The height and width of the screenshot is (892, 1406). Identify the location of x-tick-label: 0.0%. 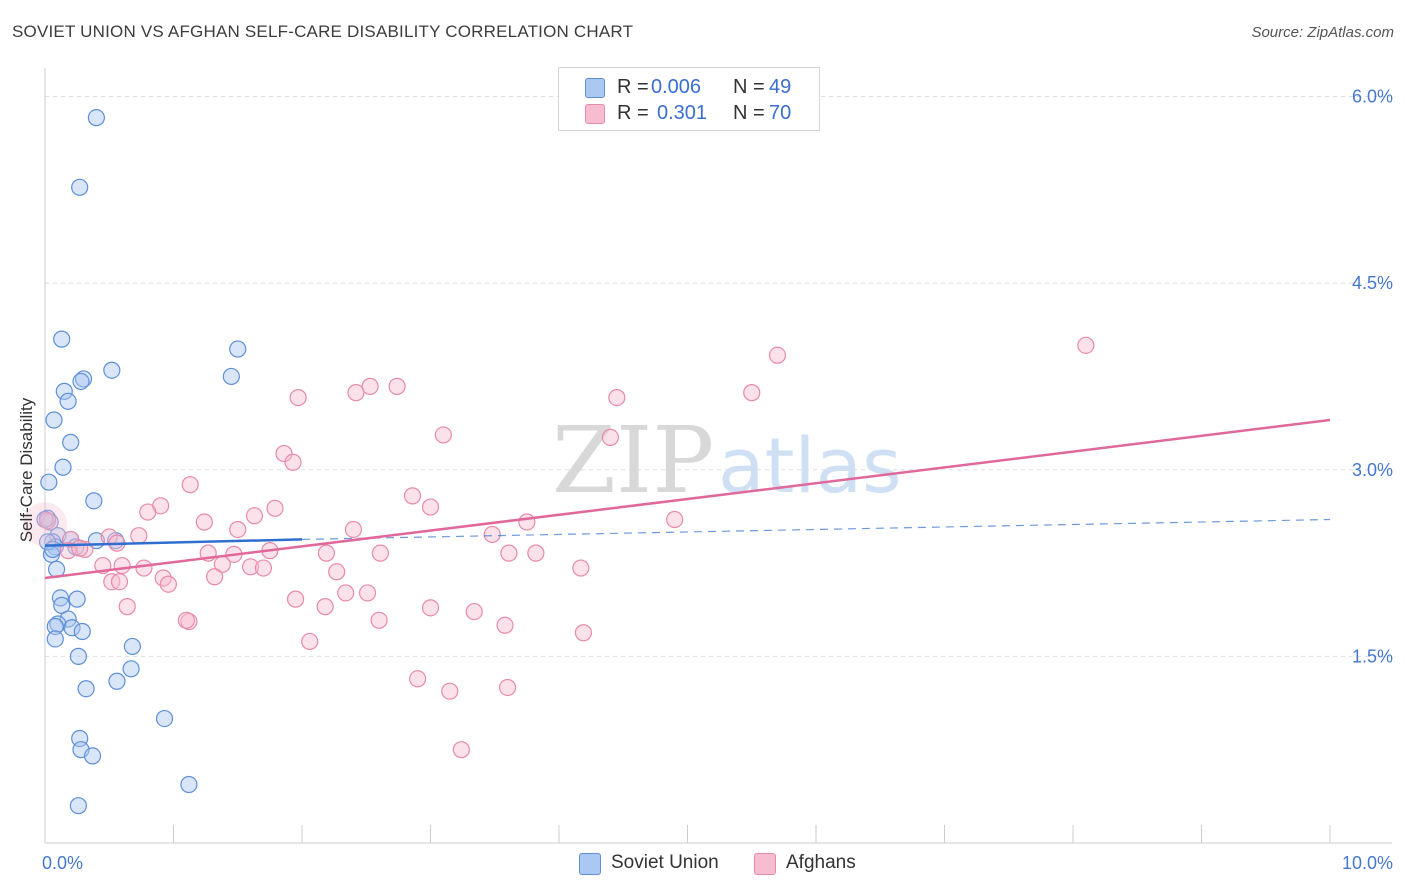
(62, 863).